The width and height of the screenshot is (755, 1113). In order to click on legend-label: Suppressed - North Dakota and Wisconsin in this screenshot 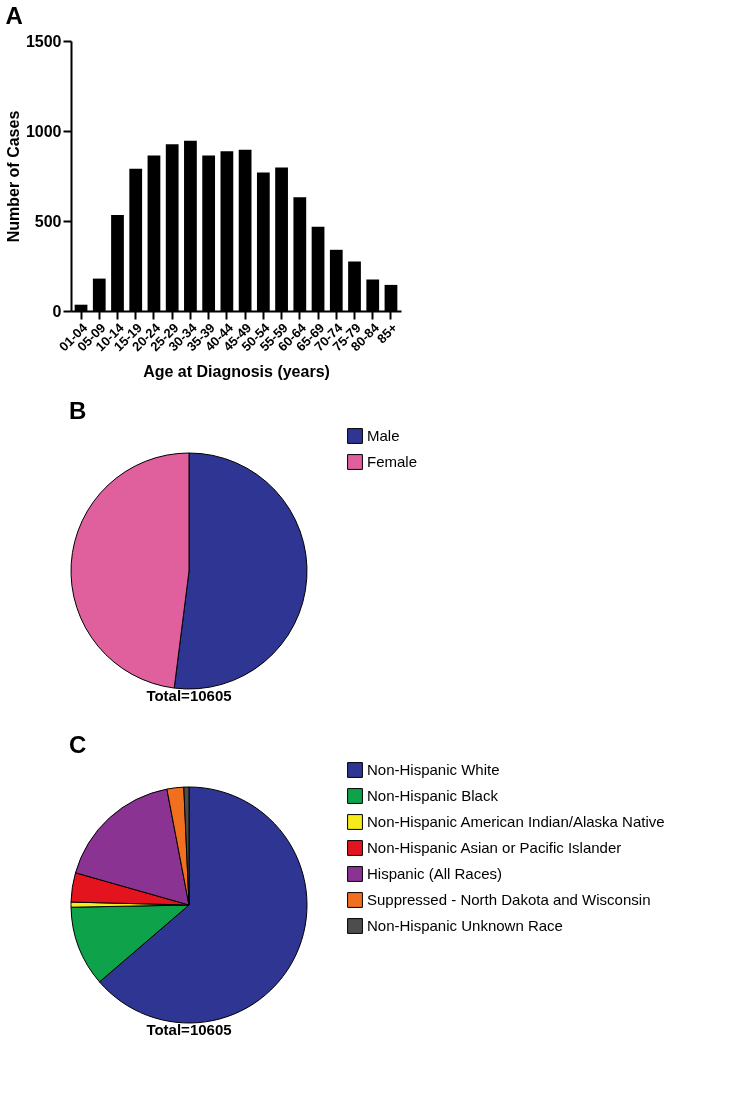, I will do `click(509, 899)`.